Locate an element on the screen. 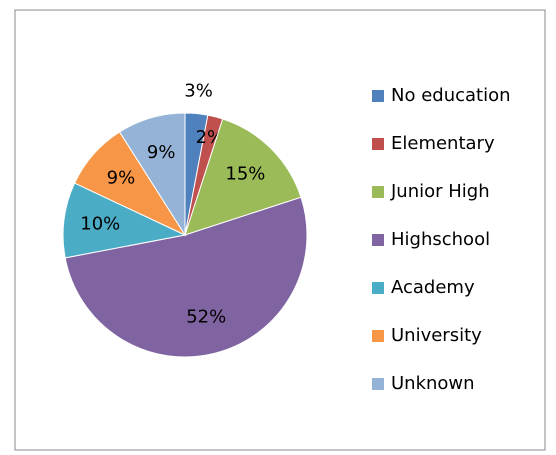 The image size is (556, 455). data-label: 3% is located at coordinates (198, 91).